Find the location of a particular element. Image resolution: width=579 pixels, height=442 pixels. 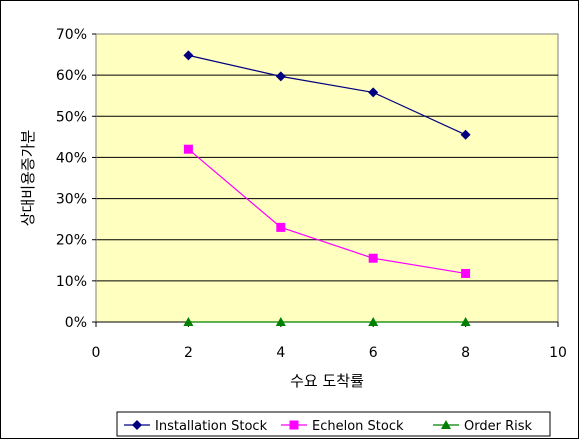

x-tick-label: 2 is located at coordinates (188, 353).